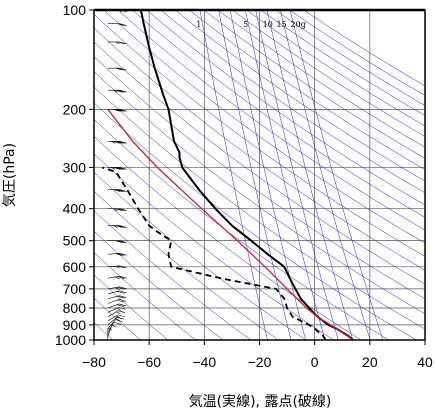 This screenshot has height=412, width=435. I want to click on y-tick-label: 300, so click(75, 167).